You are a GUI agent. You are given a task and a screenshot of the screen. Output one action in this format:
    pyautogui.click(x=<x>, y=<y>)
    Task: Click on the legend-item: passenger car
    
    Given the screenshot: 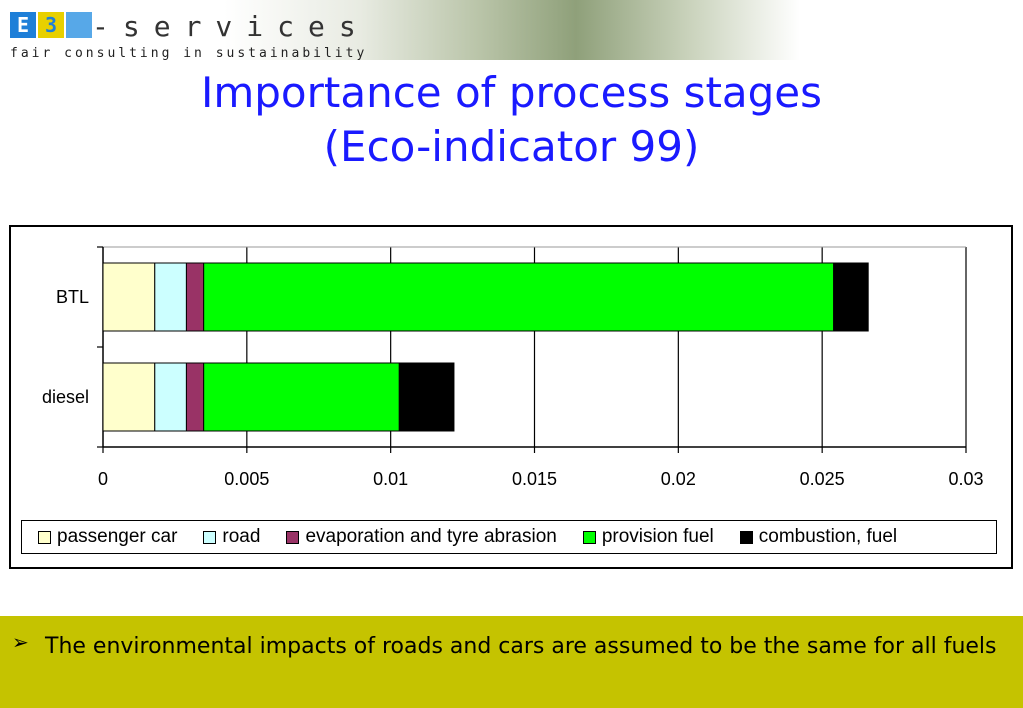 What is the action you would take?
    pyautogui.click(x=107, y=537)
    